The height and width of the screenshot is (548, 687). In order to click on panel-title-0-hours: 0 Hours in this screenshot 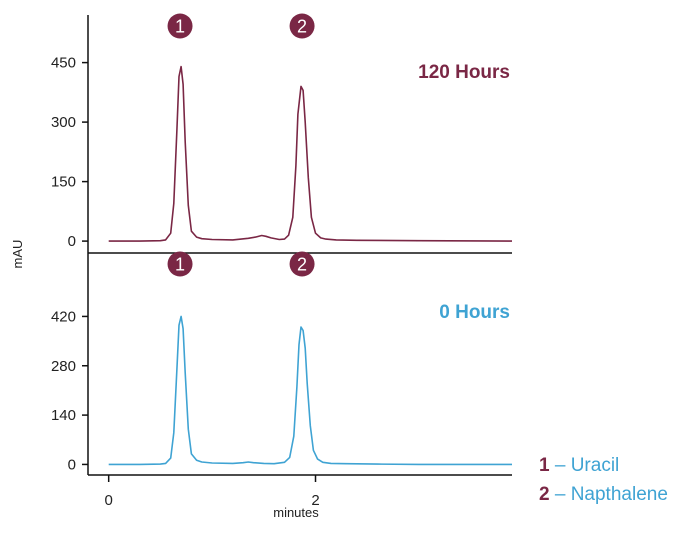, I will do `click(474, 312)`.